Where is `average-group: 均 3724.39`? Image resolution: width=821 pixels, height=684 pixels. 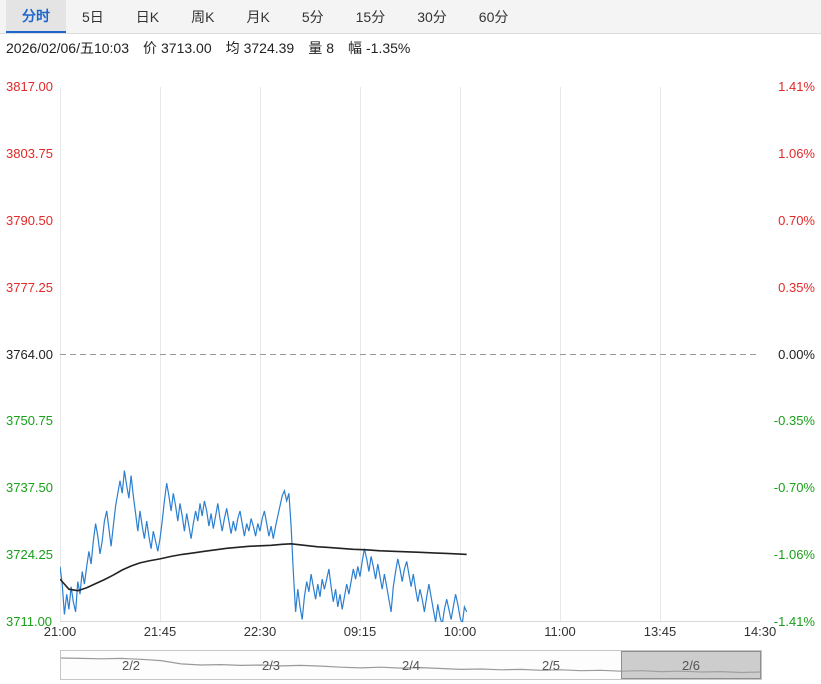
average-group: 均 3724.39 is located at coordinates (260, 48).